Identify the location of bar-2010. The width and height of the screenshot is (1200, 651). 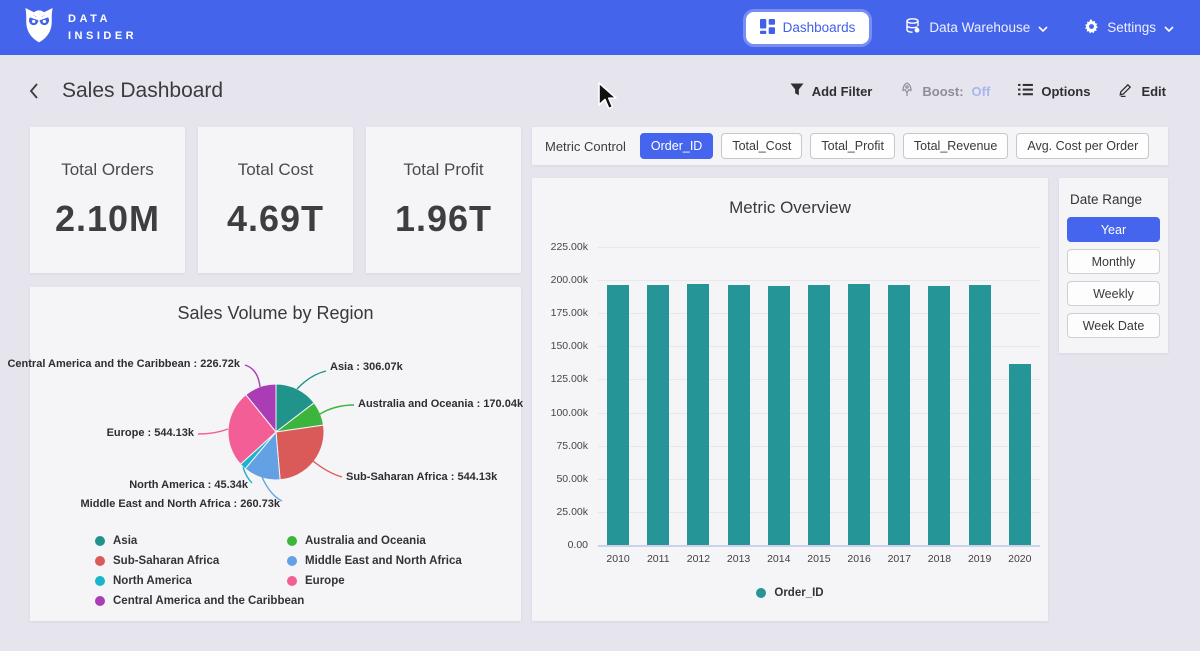
(618, 415).